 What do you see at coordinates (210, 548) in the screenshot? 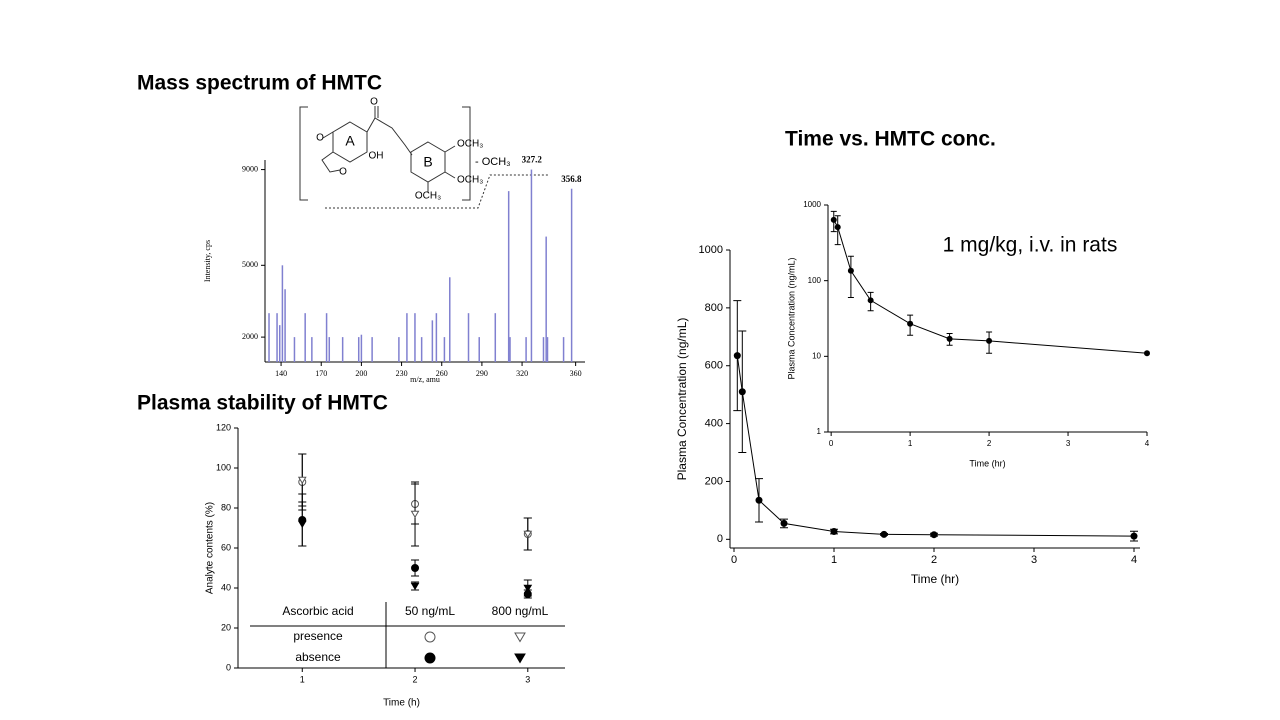
I see `y-axis-label: Analyte contents (%)` at bounding box center [210, 548].